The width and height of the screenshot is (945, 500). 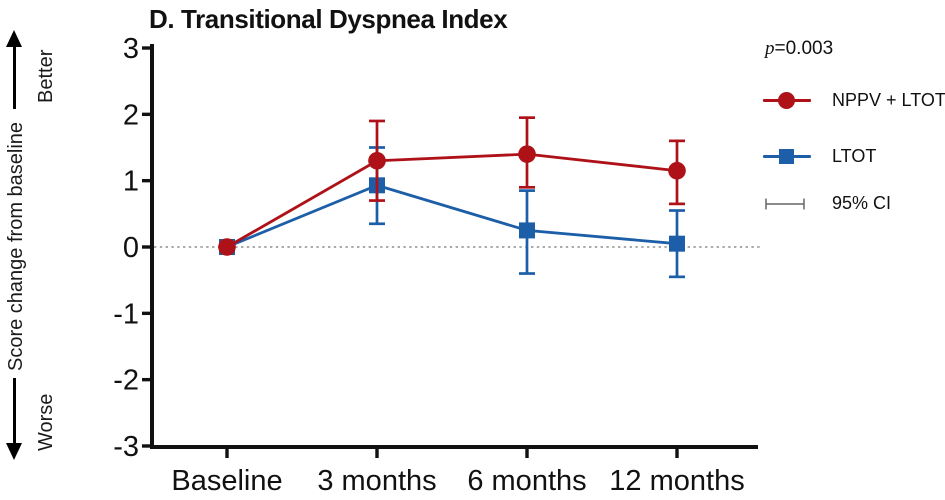 I want to click on series-line-nppv-ltot, so click(x=452, y=200).